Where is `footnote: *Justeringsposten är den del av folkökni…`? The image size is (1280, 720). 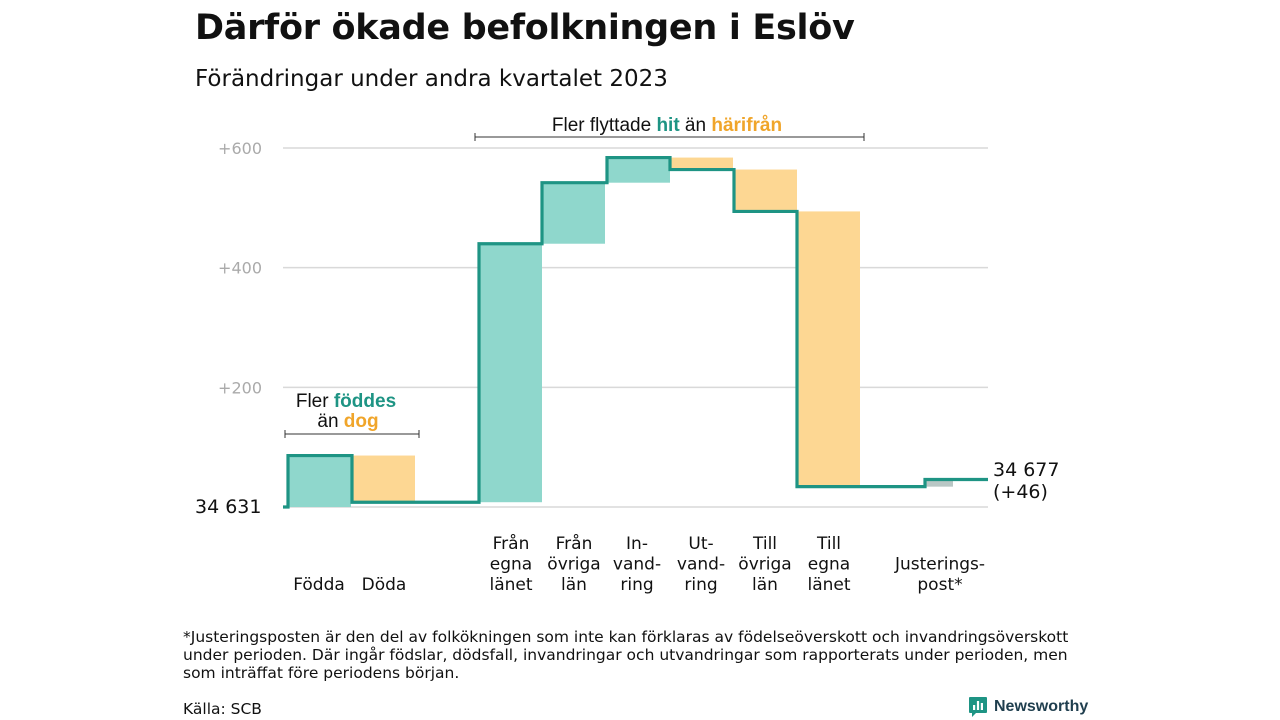 footnote: *Justeringsposten är den del av folkökni… is located at coordinates (626, 655).